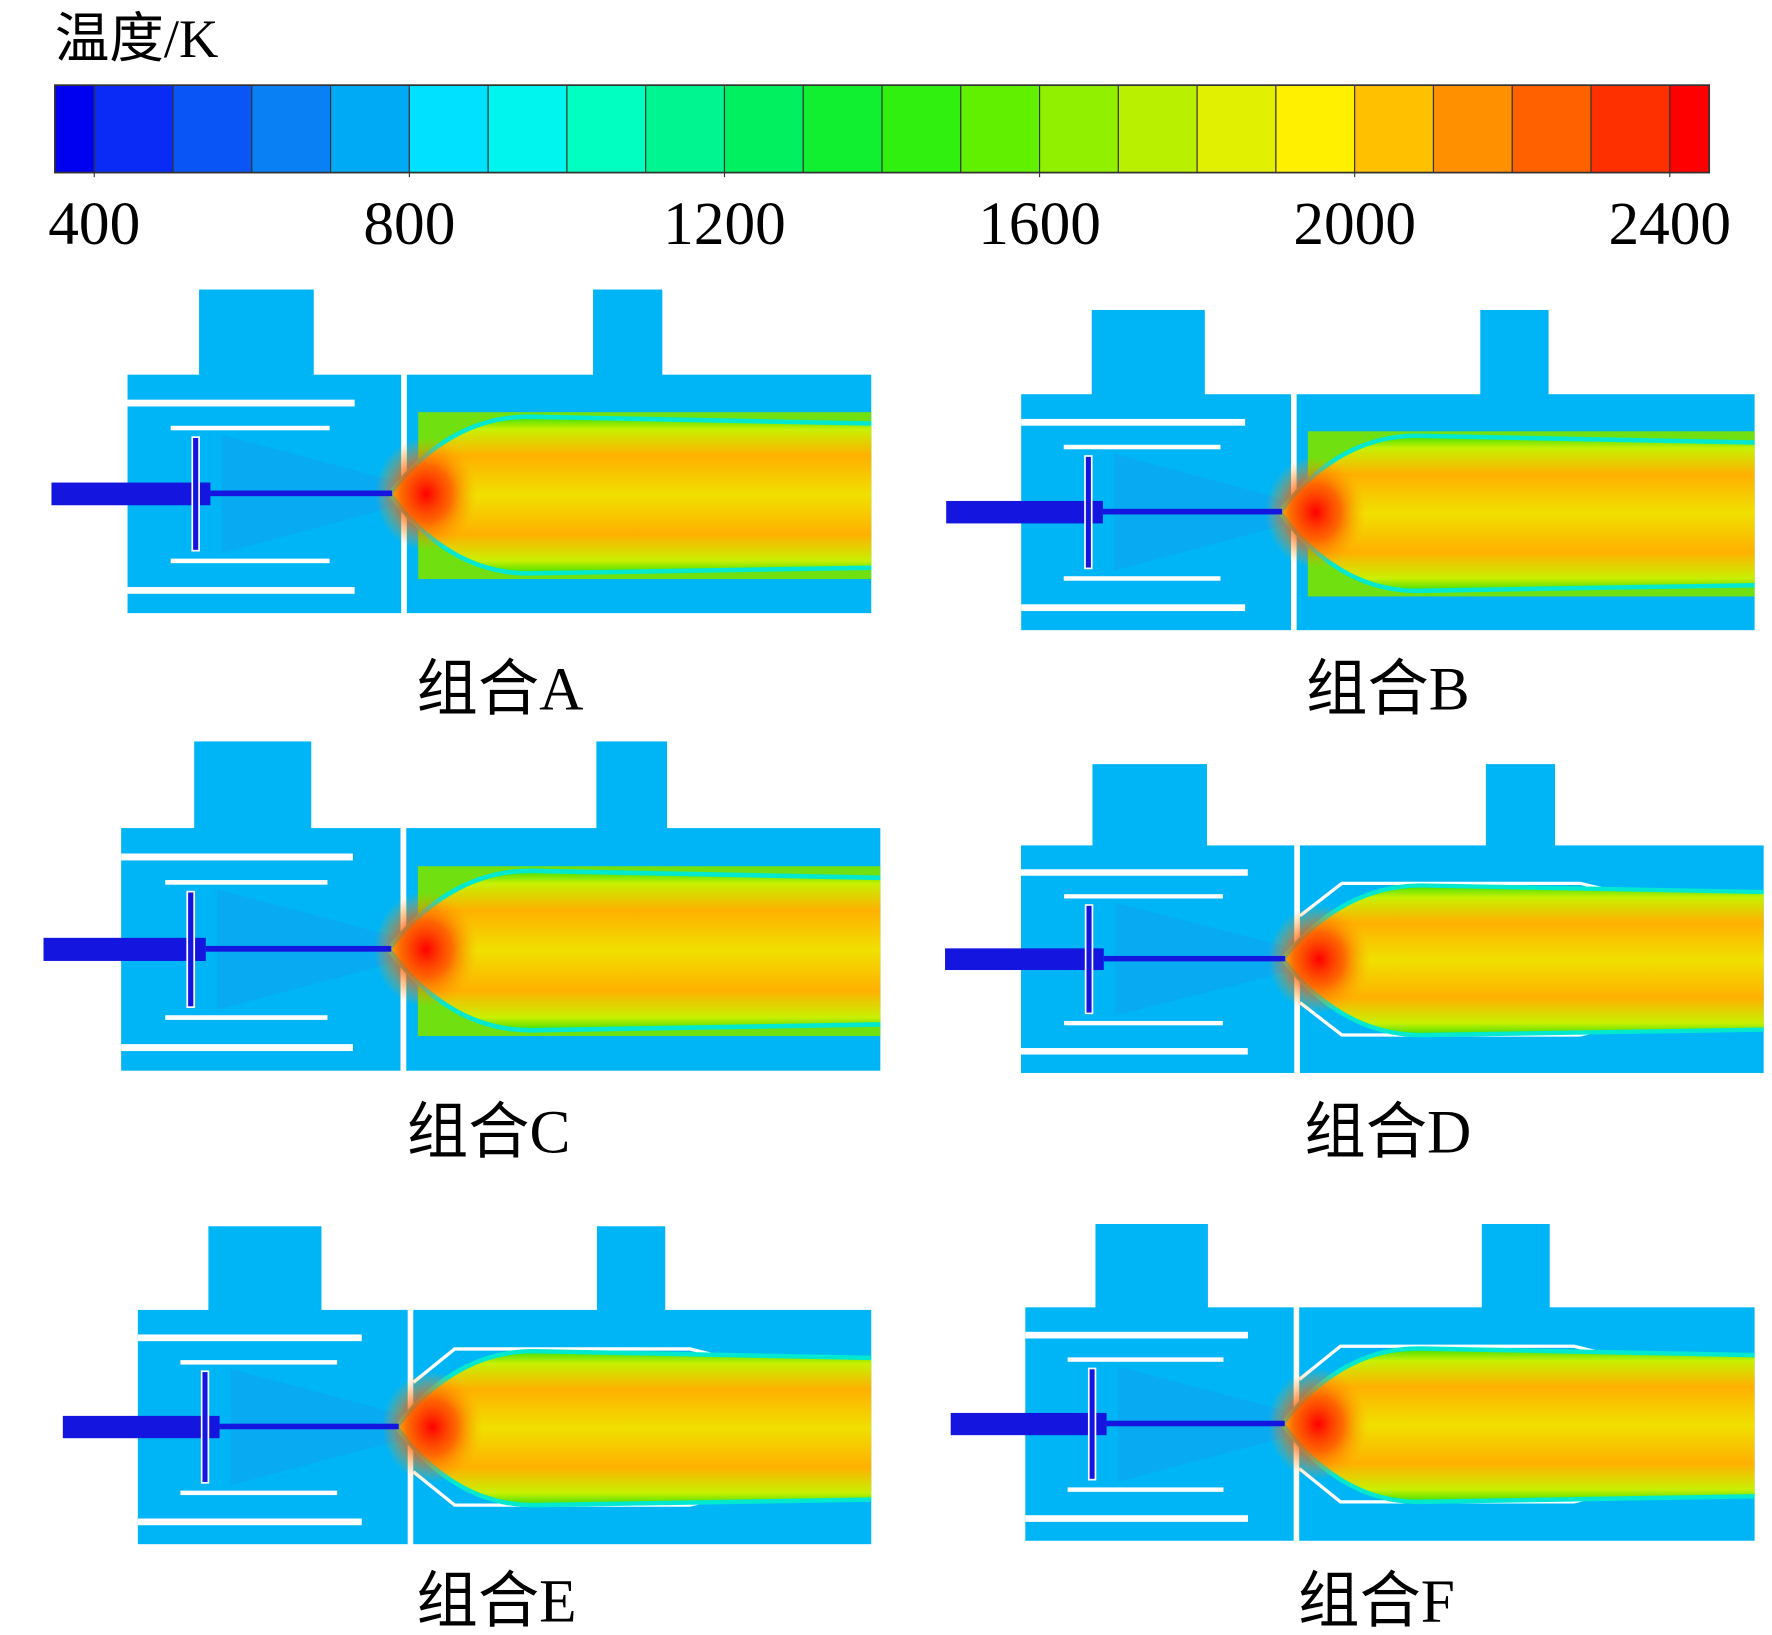  Describe the element at coordinates (409, 224) in the screenshot. I see `colorbar-tick-label: 800` at that location.